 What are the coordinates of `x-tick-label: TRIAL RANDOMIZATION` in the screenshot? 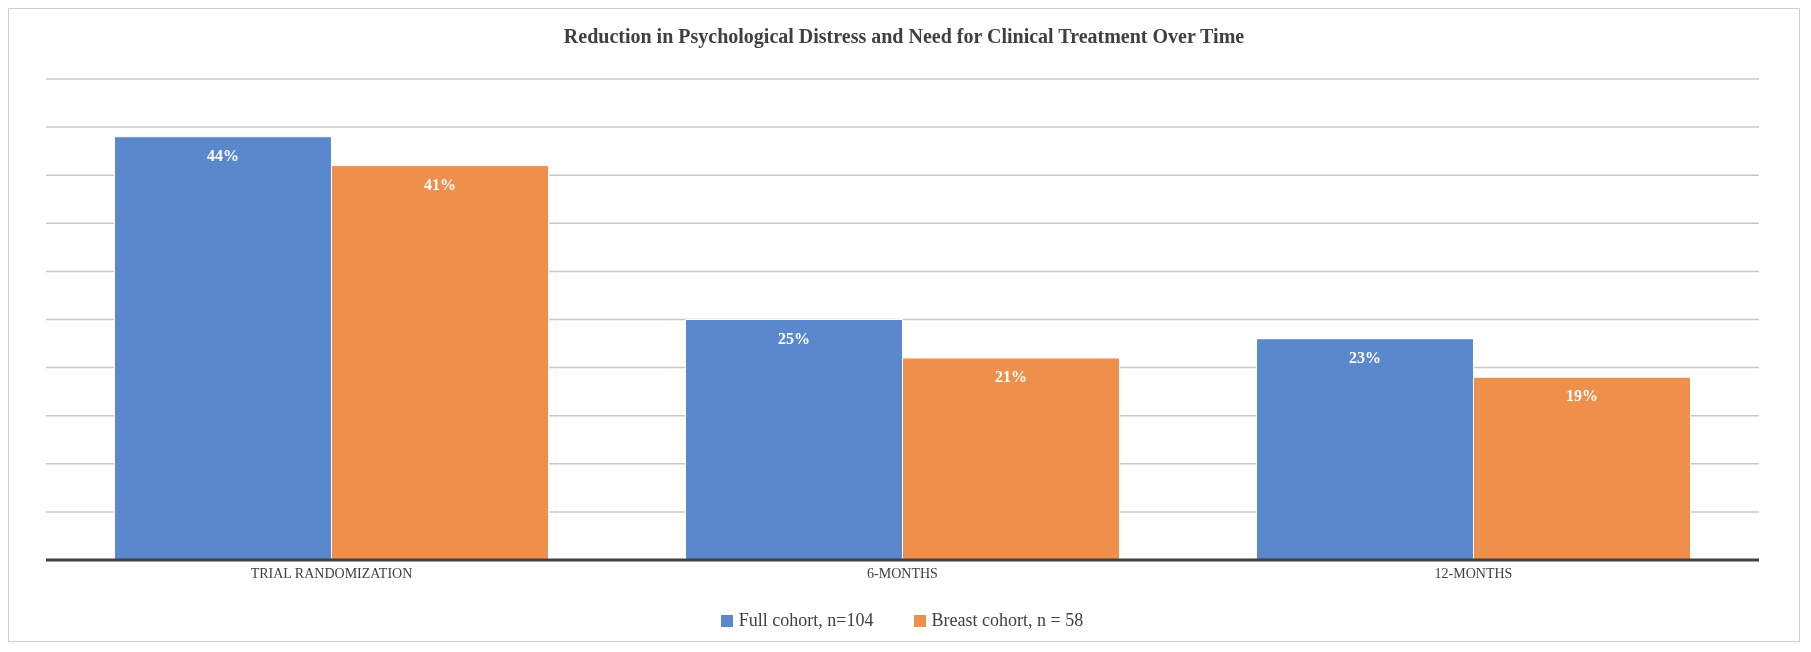 It's located at (331, 573).